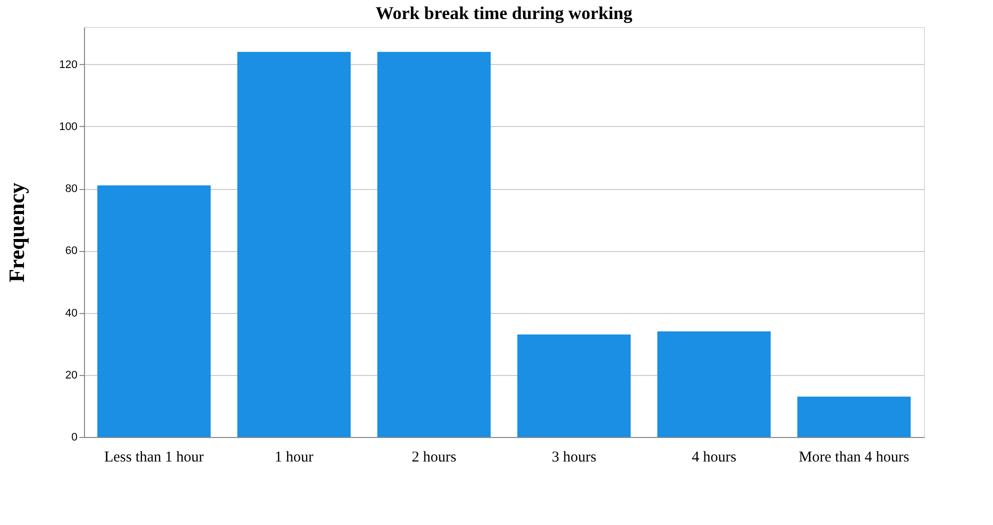 The width and height of the screenshot is (993, 525). What do you see at coordinates (434, 458) in the screenshot?
I see `x-tick-label: 2 hours` at bounding box center [434, 458].